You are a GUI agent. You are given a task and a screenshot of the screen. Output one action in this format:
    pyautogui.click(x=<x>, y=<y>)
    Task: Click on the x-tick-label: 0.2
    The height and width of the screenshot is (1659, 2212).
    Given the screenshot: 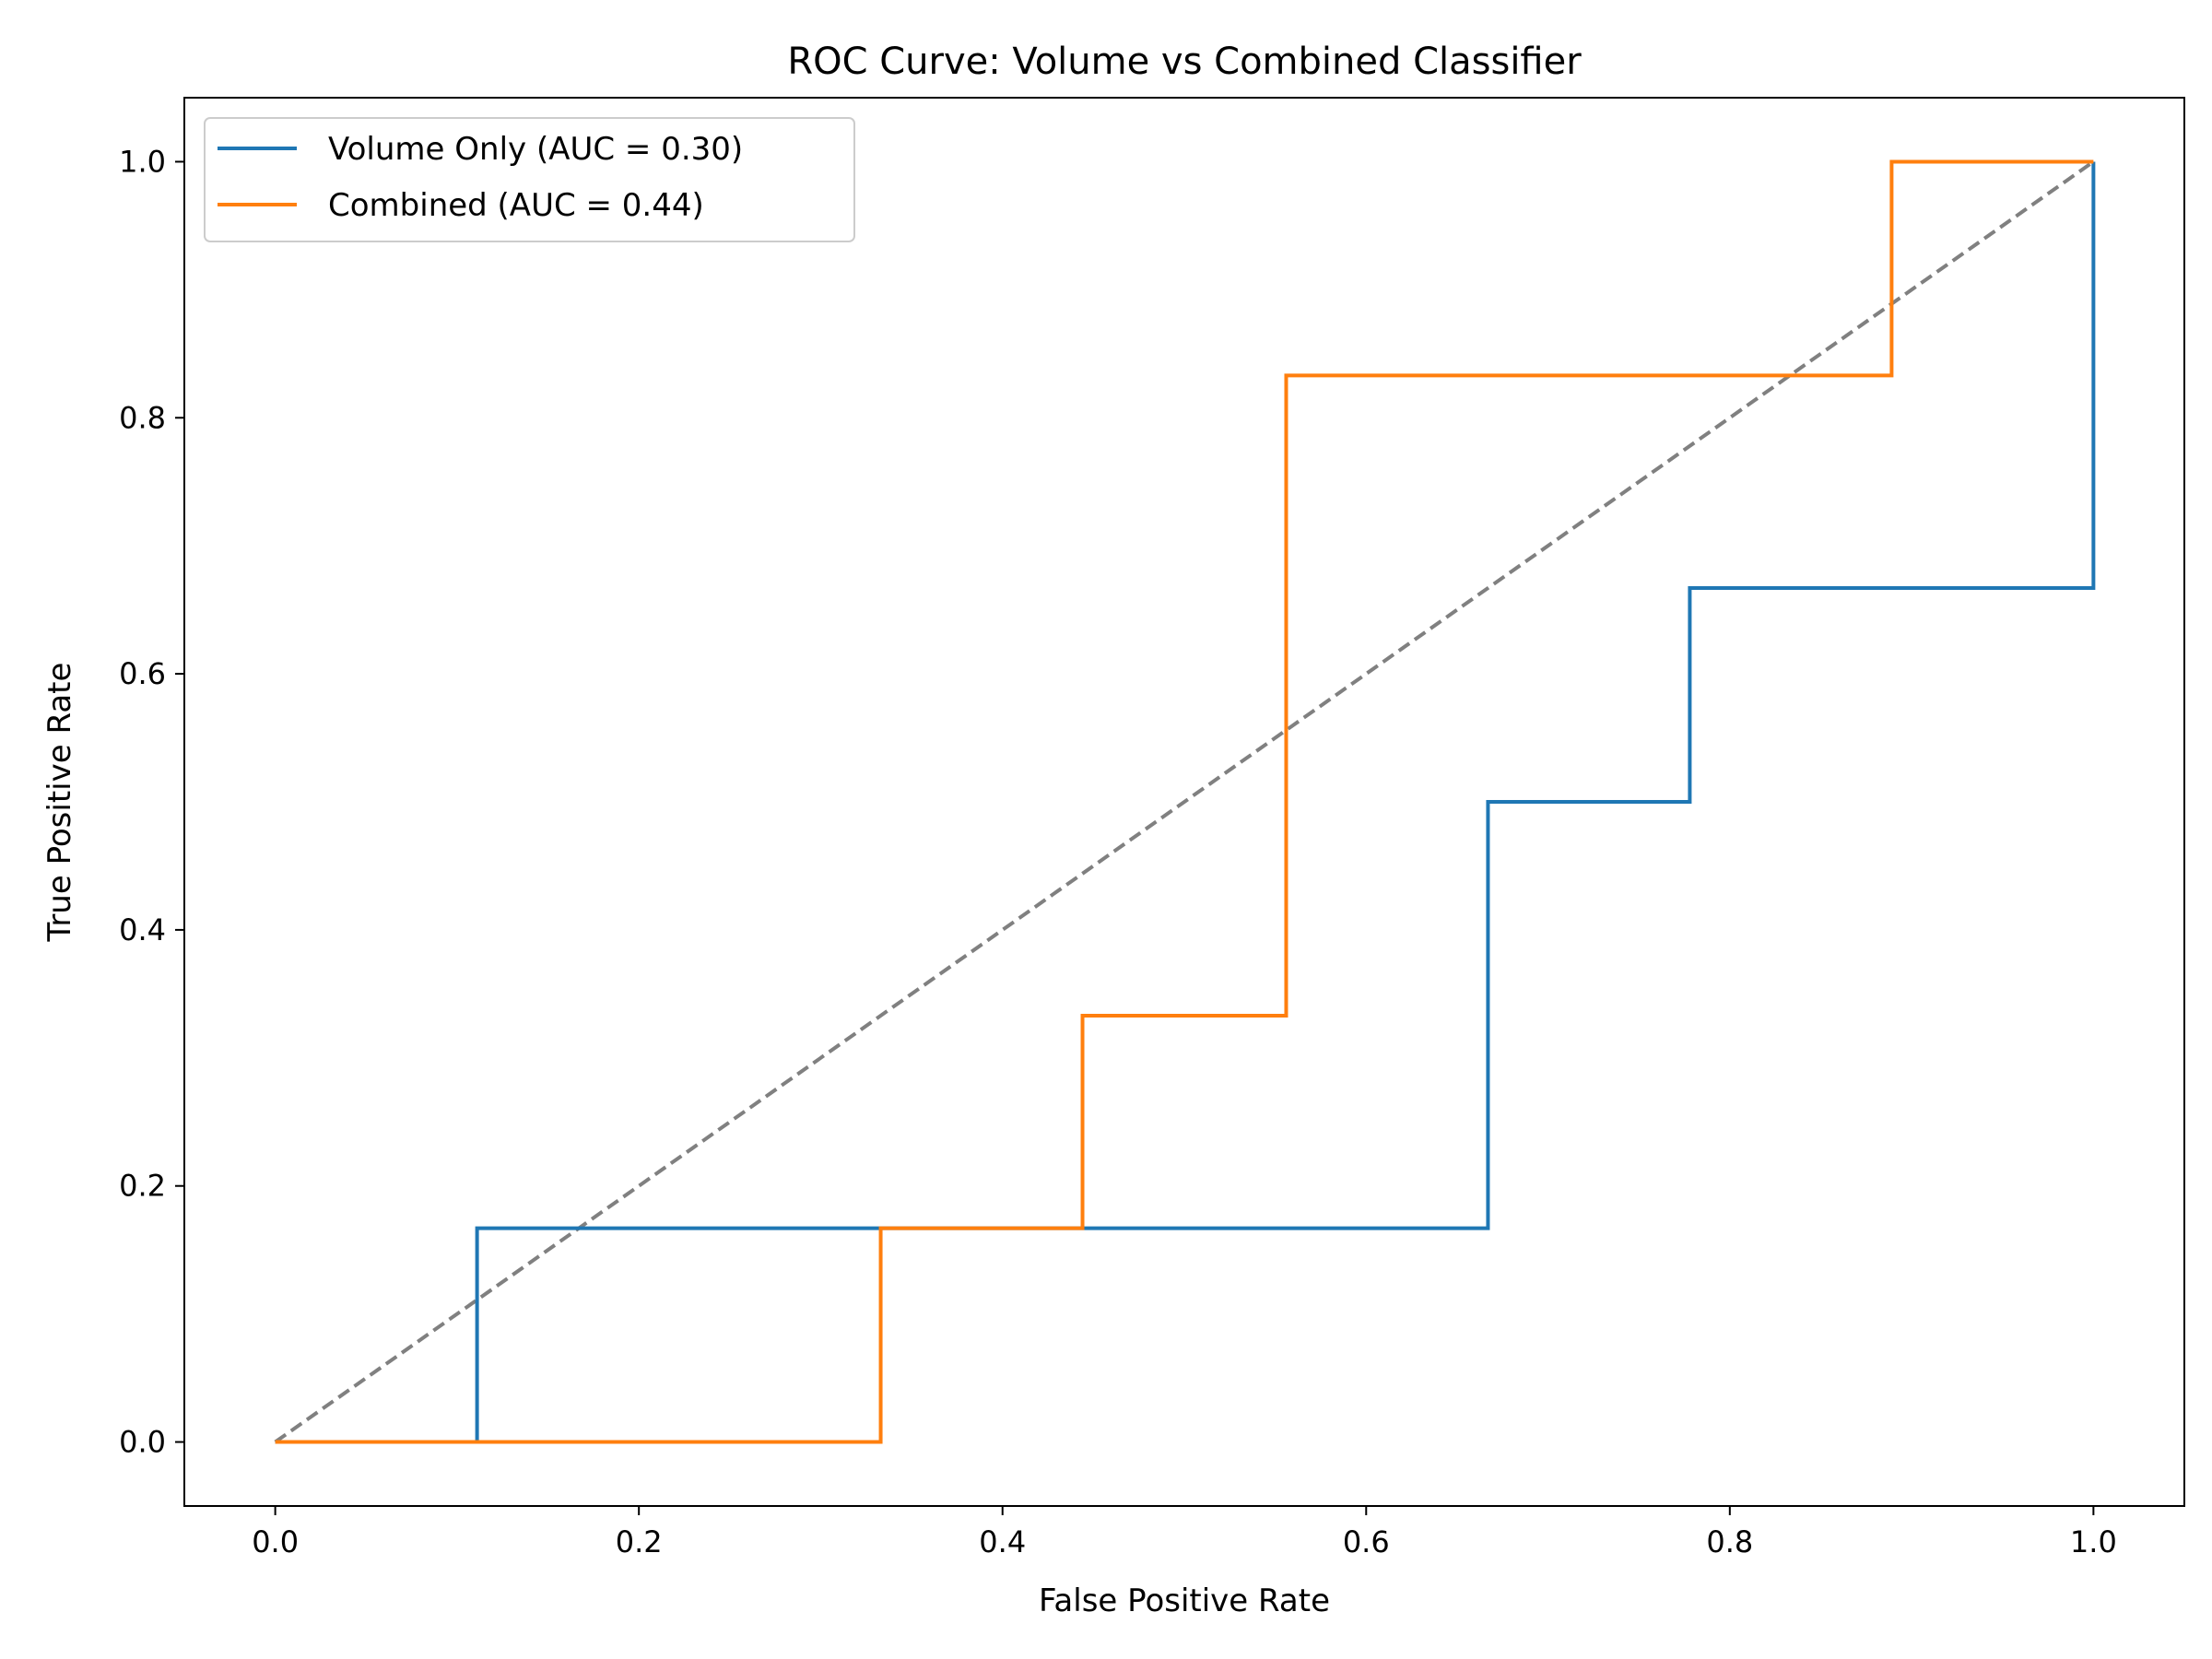 What is the action you would take?
    pyautogui.click(x=639, y=1541)
    